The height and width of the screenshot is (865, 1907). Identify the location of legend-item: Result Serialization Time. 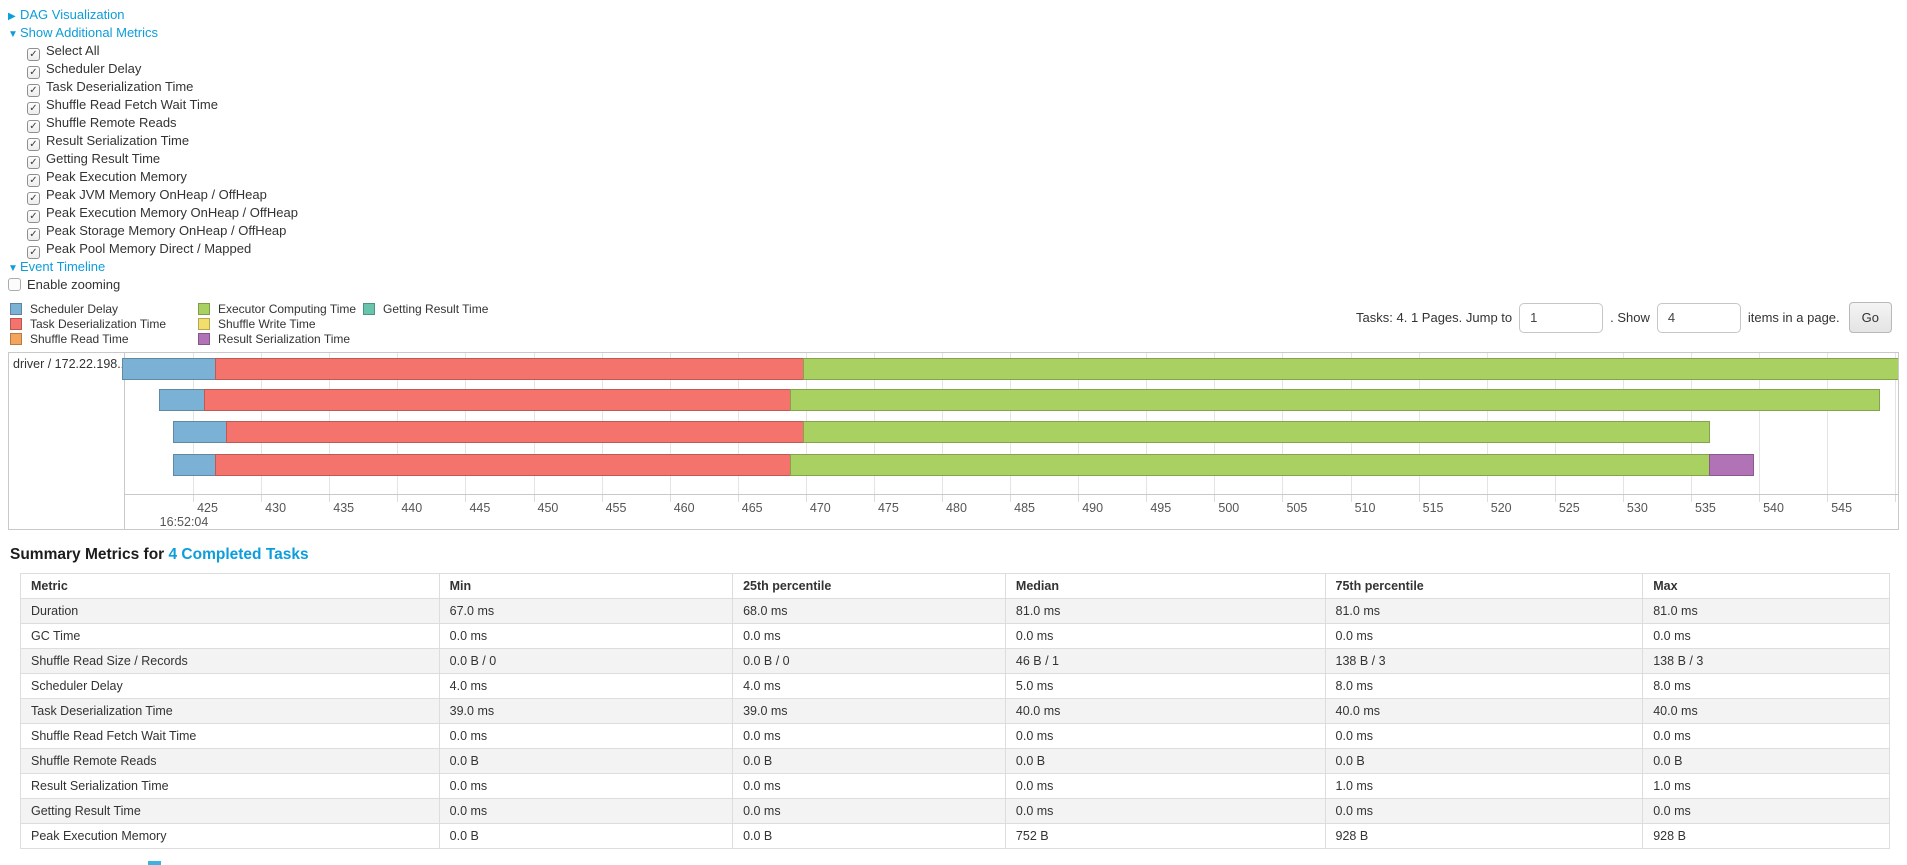
(280, 339).